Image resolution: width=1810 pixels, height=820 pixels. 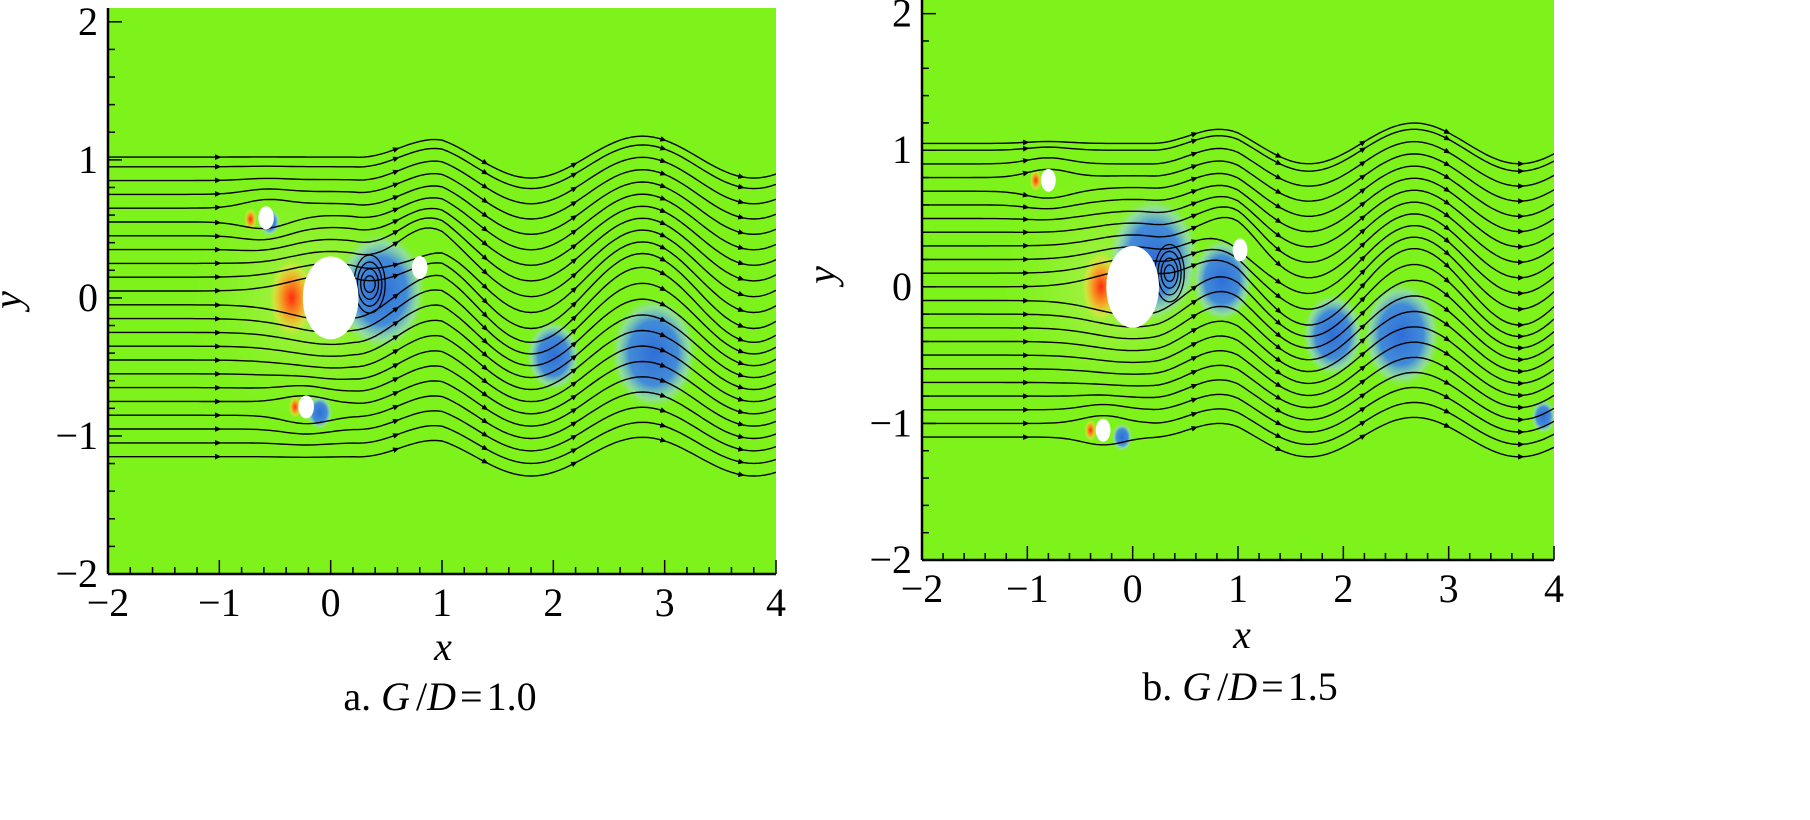 What do you see at coordinates (88, 297) in the screenshot?
I see `y-tick-label: 0` at bounding box center [88, 297].